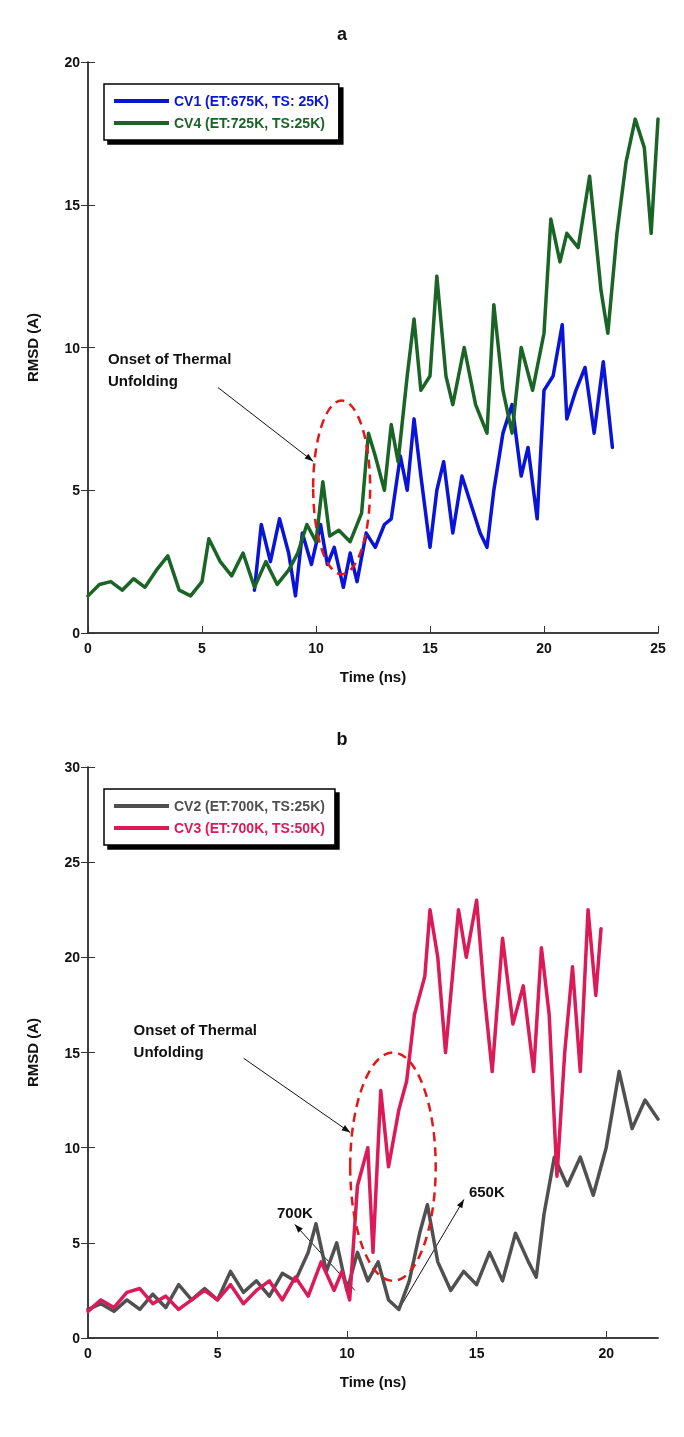 The image size is (684, 1437). What do you see at coordinates (251, 101) in the screenshot?
I see `legend-label: CV1 (ET:675K, TS: 25K)` at bounding box center [251, 101].